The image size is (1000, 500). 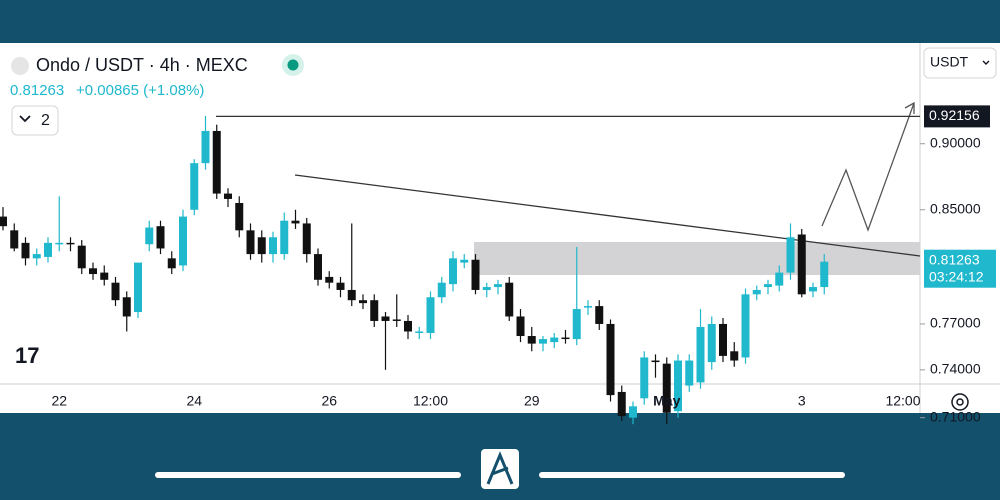 What do you see at coordinates (45, 120) in the screenshot?
I see `indicator-count: 2` at bounding box center [45, 120].